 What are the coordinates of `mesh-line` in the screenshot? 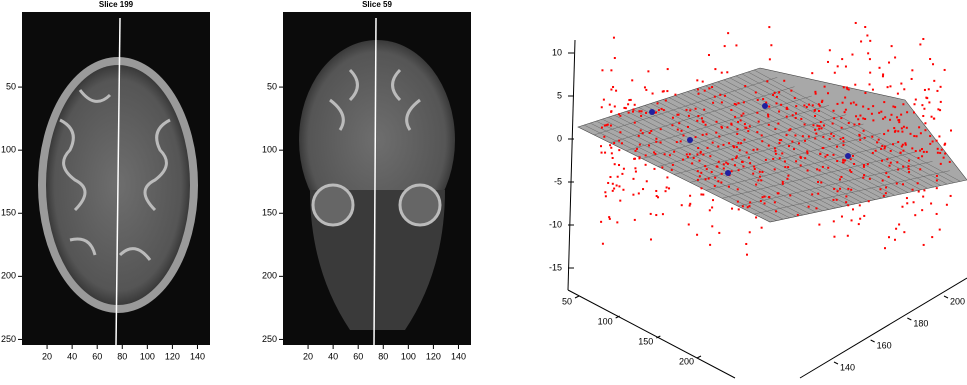 It's located at (752, 140).